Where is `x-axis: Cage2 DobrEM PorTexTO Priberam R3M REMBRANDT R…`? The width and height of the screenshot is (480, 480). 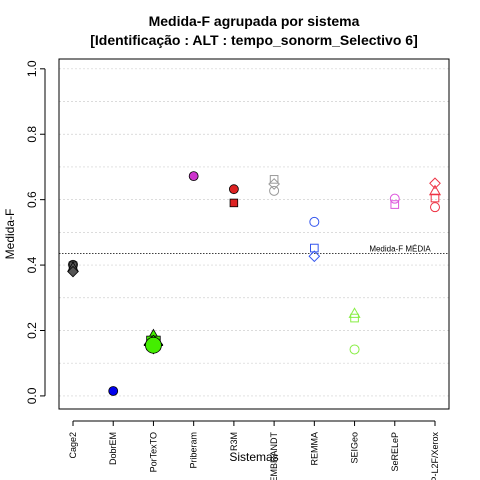
x-axis: Cage2 DobrEM PorTexTO Priberam R3M REMBRANDT R… is located at coordinates (254, 450).